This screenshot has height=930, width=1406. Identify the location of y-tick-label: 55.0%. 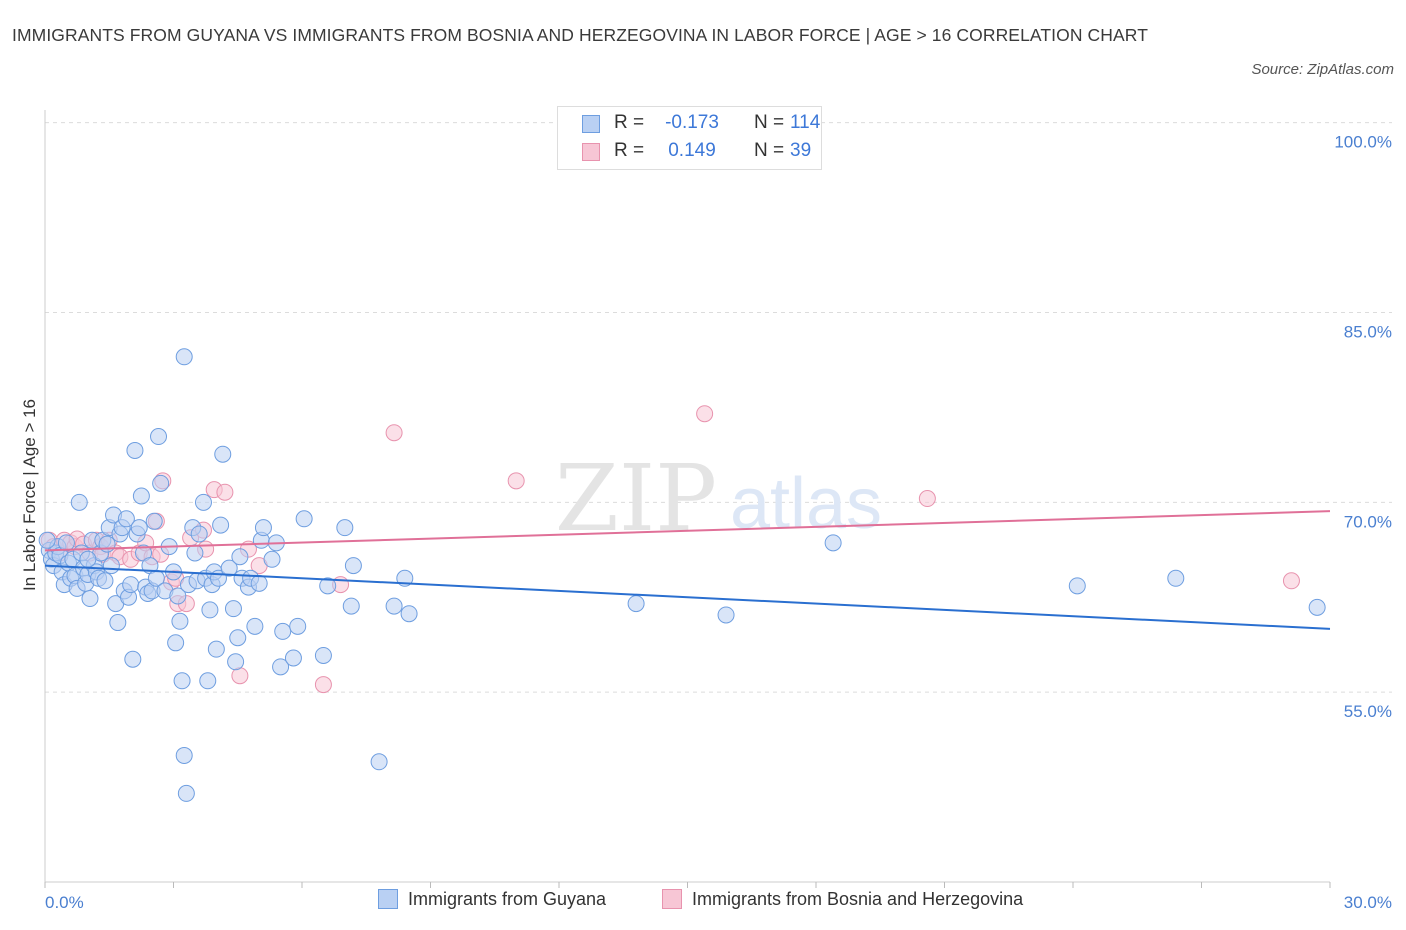
(1368, 711).